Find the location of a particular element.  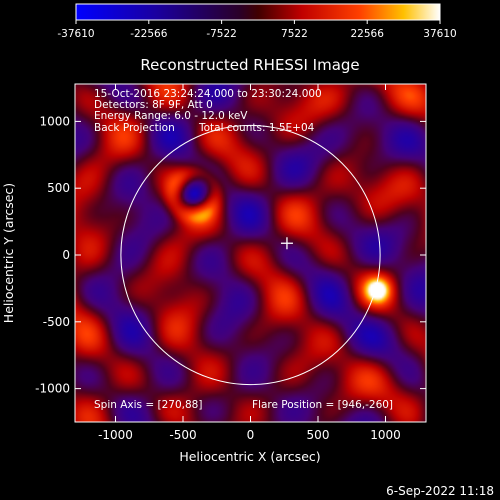

x-tick-label: -500 is located at coordinates (182, 435).